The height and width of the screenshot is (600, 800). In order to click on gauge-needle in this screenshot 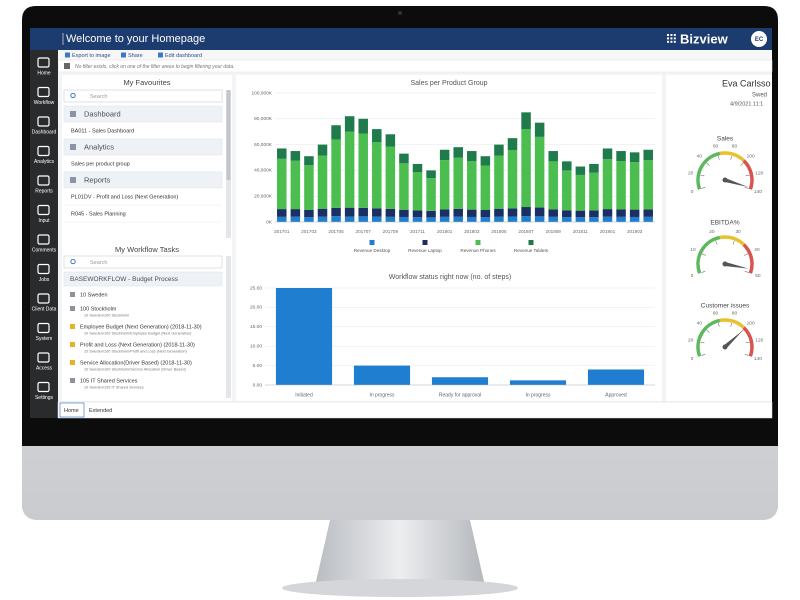, I will do `click(736, 265)`.